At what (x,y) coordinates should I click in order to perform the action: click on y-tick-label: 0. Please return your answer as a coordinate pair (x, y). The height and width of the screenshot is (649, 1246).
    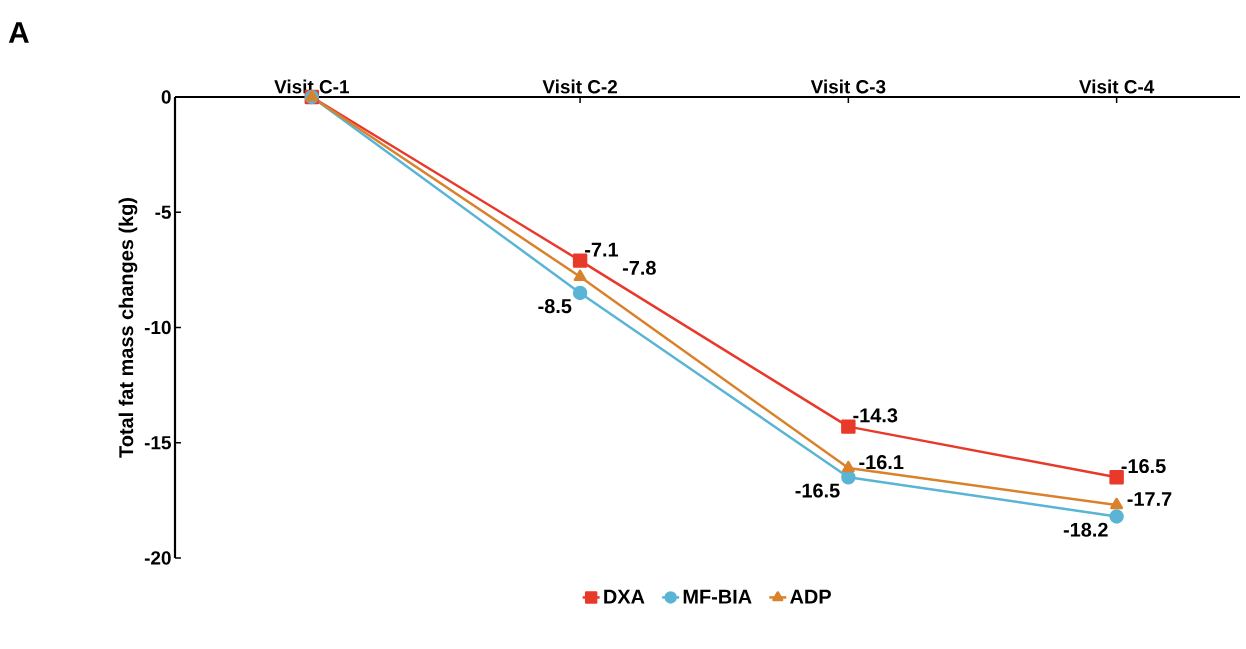
    Looking at the image, I should click on (166, 97).